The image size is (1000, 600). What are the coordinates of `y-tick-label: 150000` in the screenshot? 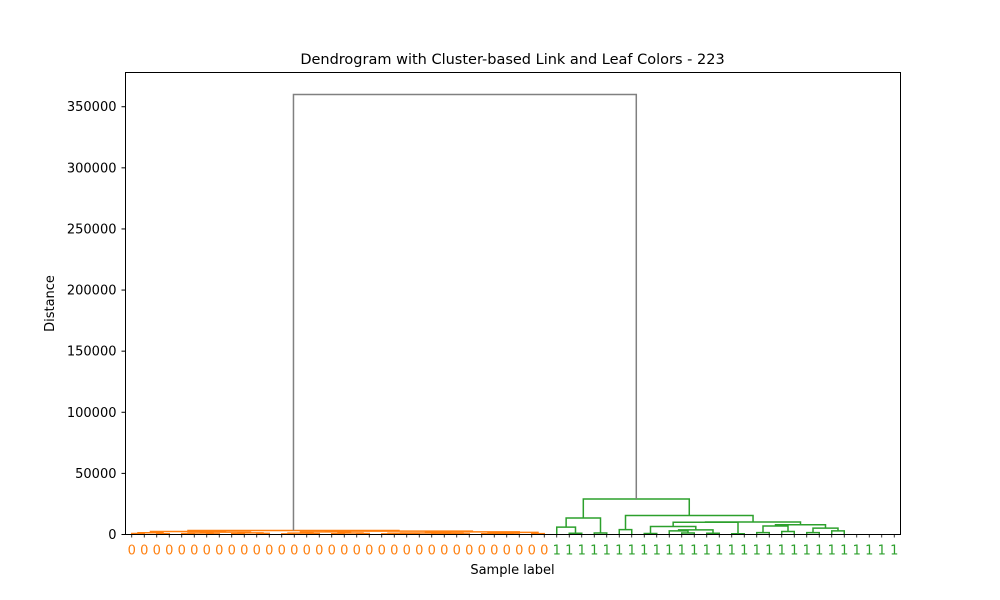 It's located at (92, 352).